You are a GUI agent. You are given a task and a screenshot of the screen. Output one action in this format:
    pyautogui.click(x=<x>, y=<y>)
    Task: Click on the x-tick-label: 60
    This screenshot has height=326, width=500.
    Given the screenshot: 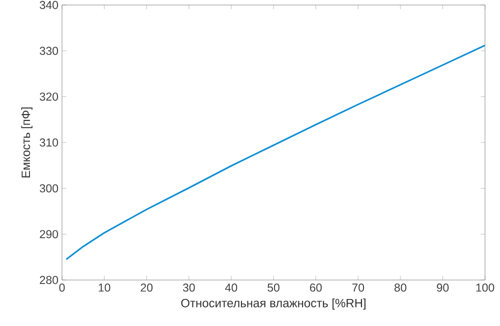 What is the action you would take?
    pyautogui.click(x=316, y=288)
    